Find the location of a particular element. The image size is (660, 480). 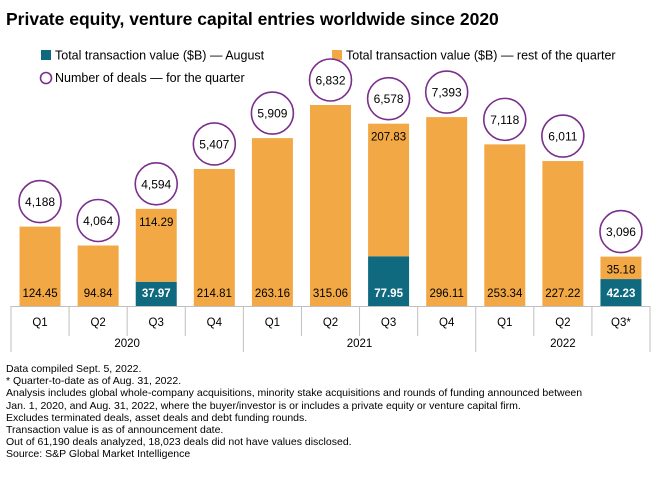

year-label: 2021 is located at coordinates (360, 344).